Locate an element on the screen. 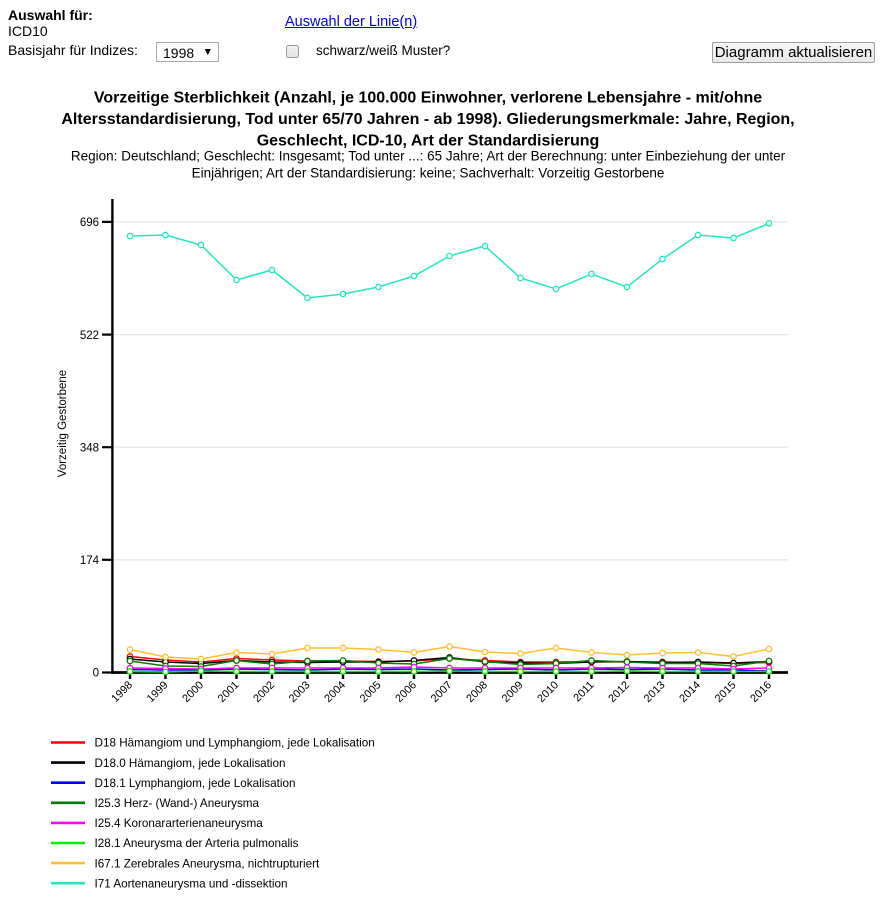 This screenshot has width=883, height=897. svg-text: 2005 is located at coordinates (371, 692).